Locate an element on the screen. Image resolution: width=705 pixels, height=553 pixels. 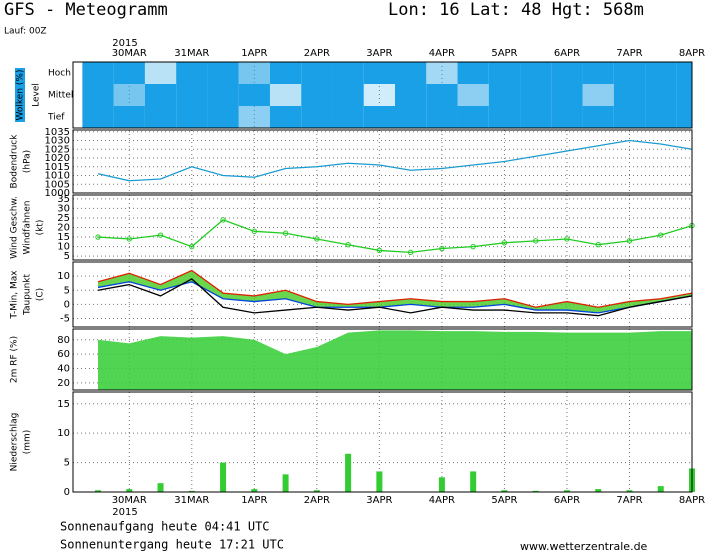
level-label: Hoch is located at coordinates (59, 74).